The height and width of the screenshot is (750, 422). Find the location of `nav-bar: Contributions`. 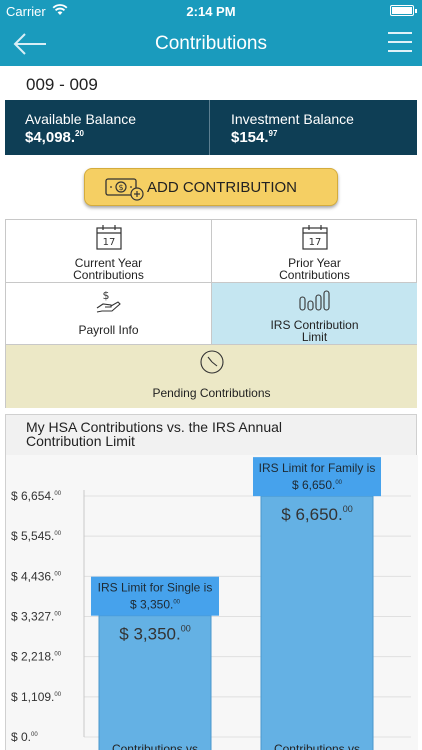

nav-bar: Contributions is located at coordinates (211, 44).